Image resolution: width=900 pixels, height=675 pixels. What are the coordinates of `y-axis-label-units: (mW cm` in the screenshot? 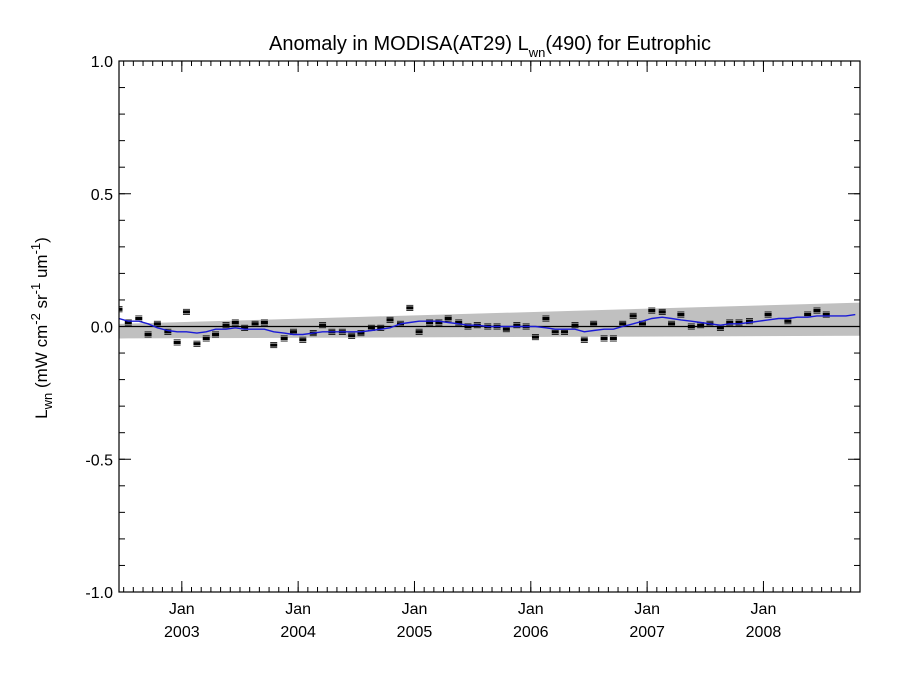 It's located at (41, 359).